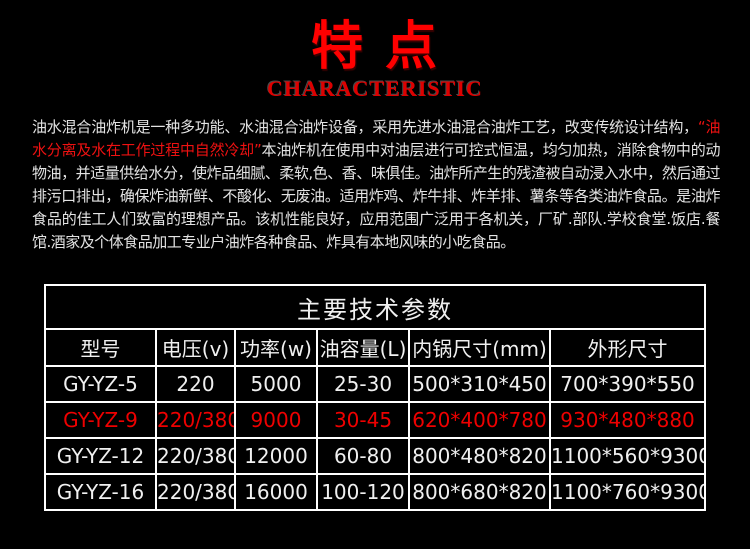 Image resolution: width=750 pixels, height=549 pixels. I want to click on table-title: 主要技术参数, so click(375, 307).